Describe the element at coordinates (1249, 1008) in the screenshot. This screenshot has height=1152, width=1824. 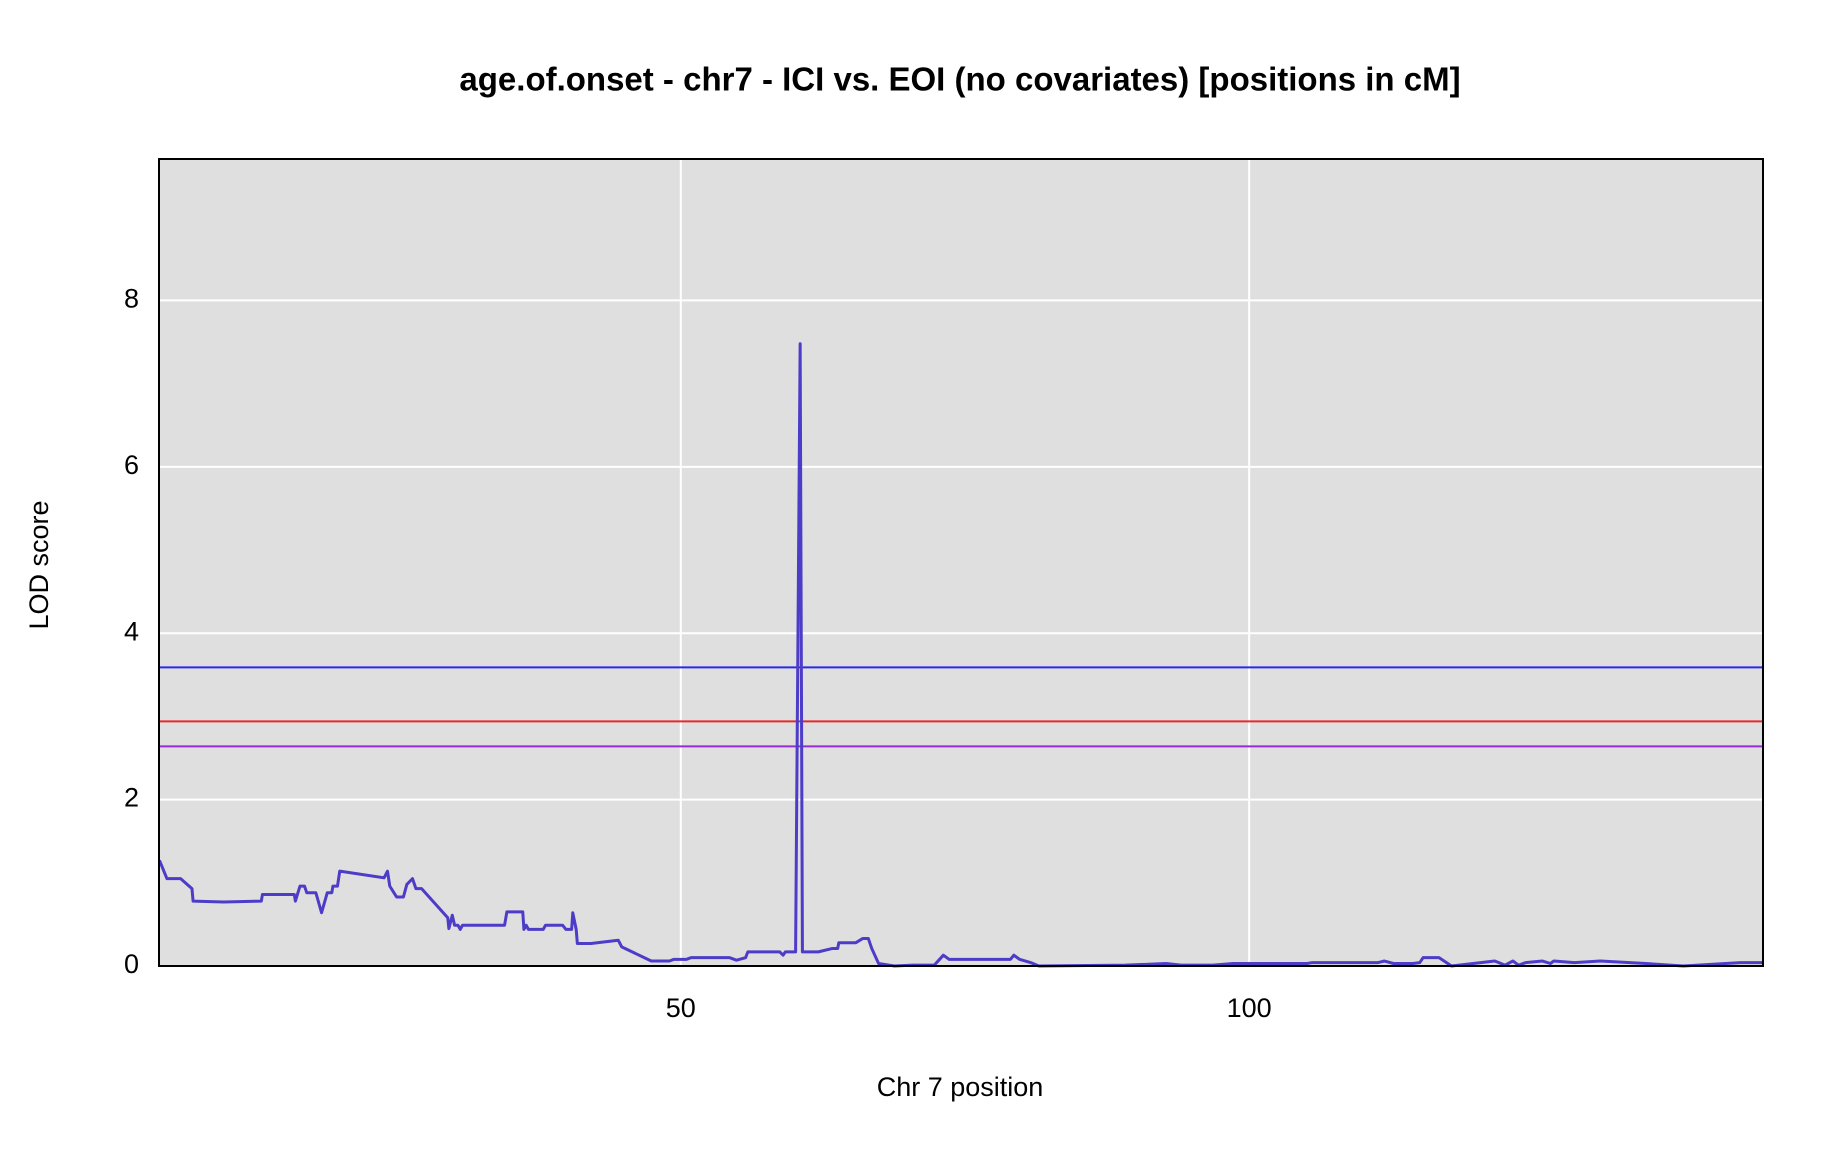
I see `x-tick-label: 100` at that location.